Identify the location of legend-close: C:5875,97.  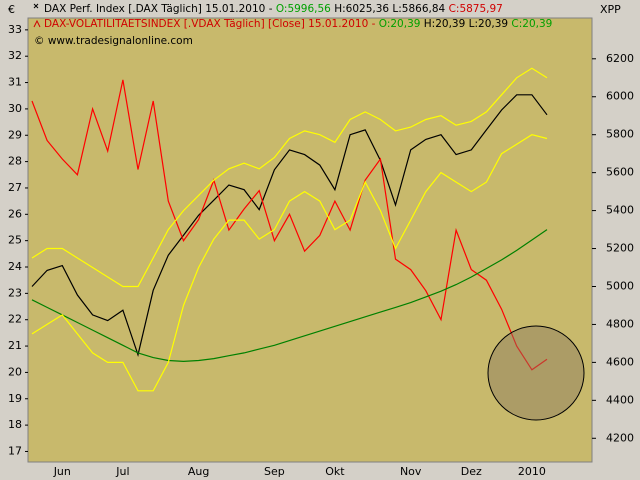
(476, 9).